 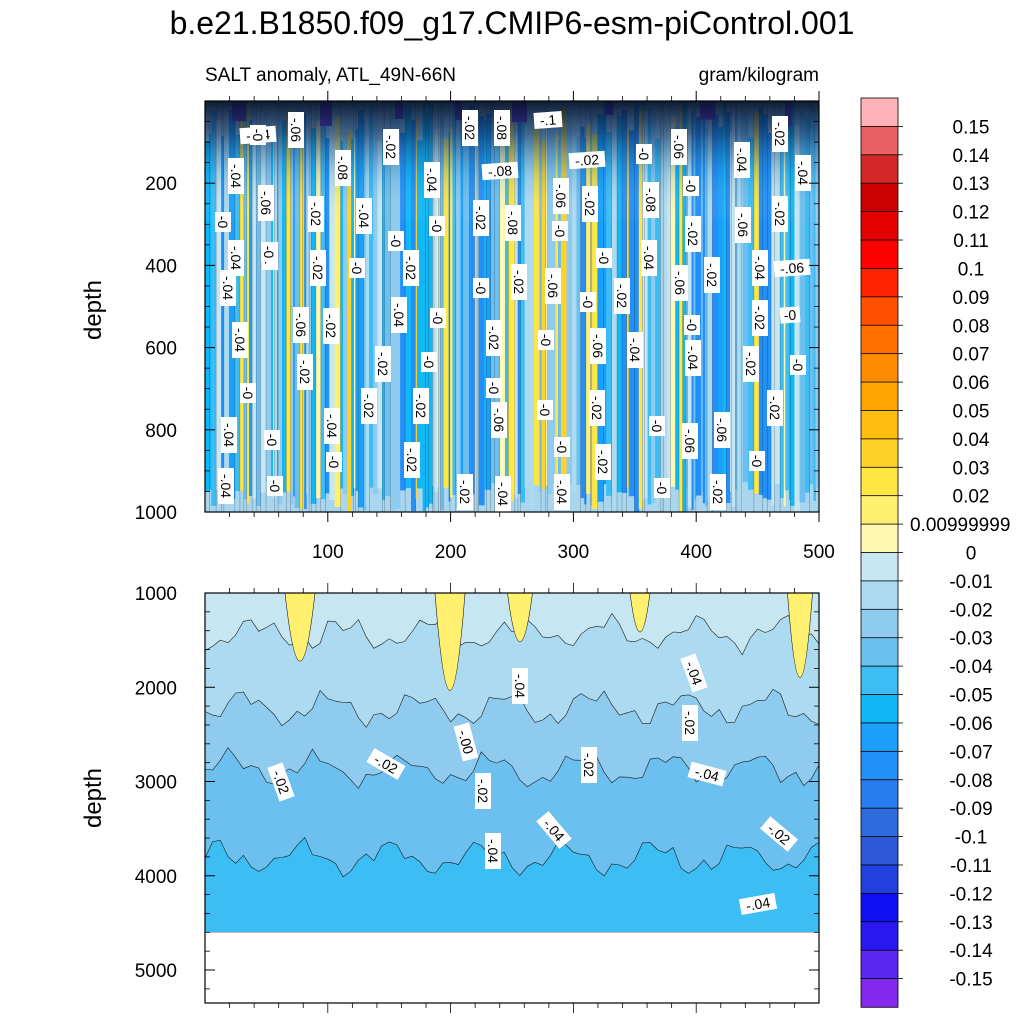 What do you see at coordinates (451, 552) in the screenshot?
I see `upper-xtick-label: 200` at bounding box center [451, 552].